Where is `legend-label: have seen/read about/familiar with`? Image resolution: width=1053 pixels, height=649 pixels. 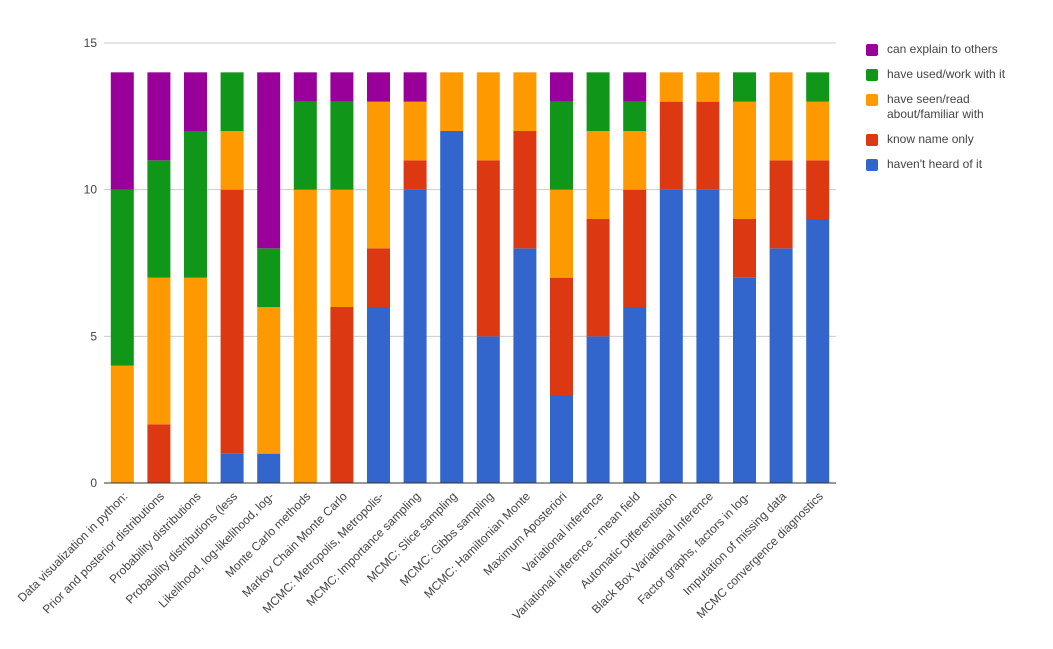 legend-label: have seen/read about/familiar with is located at coordinates (935, 106).